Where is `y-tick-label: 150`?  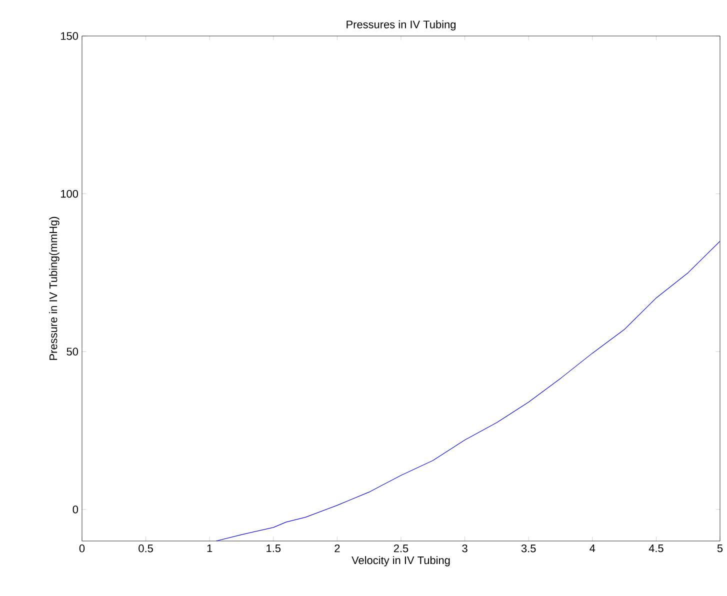
y-tick-label: 150 is located at coordinates (69, 36).